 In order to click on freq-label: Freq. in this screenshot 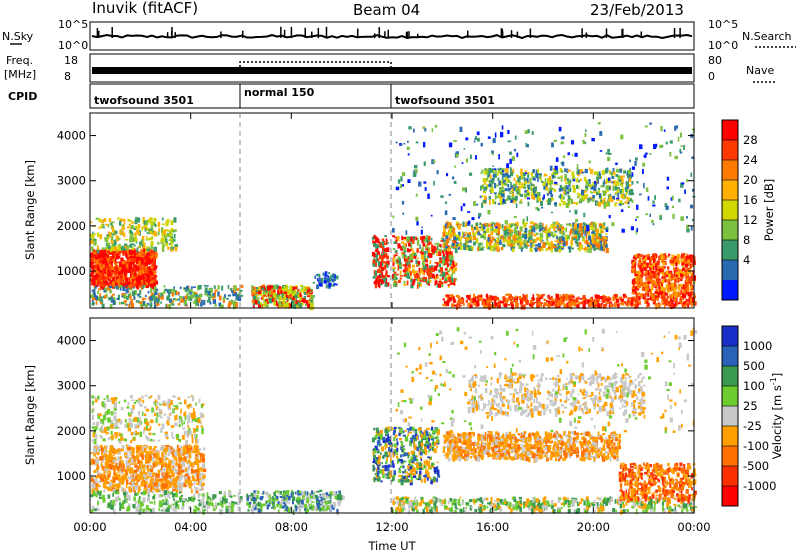, I will do `click(19, 60)`.